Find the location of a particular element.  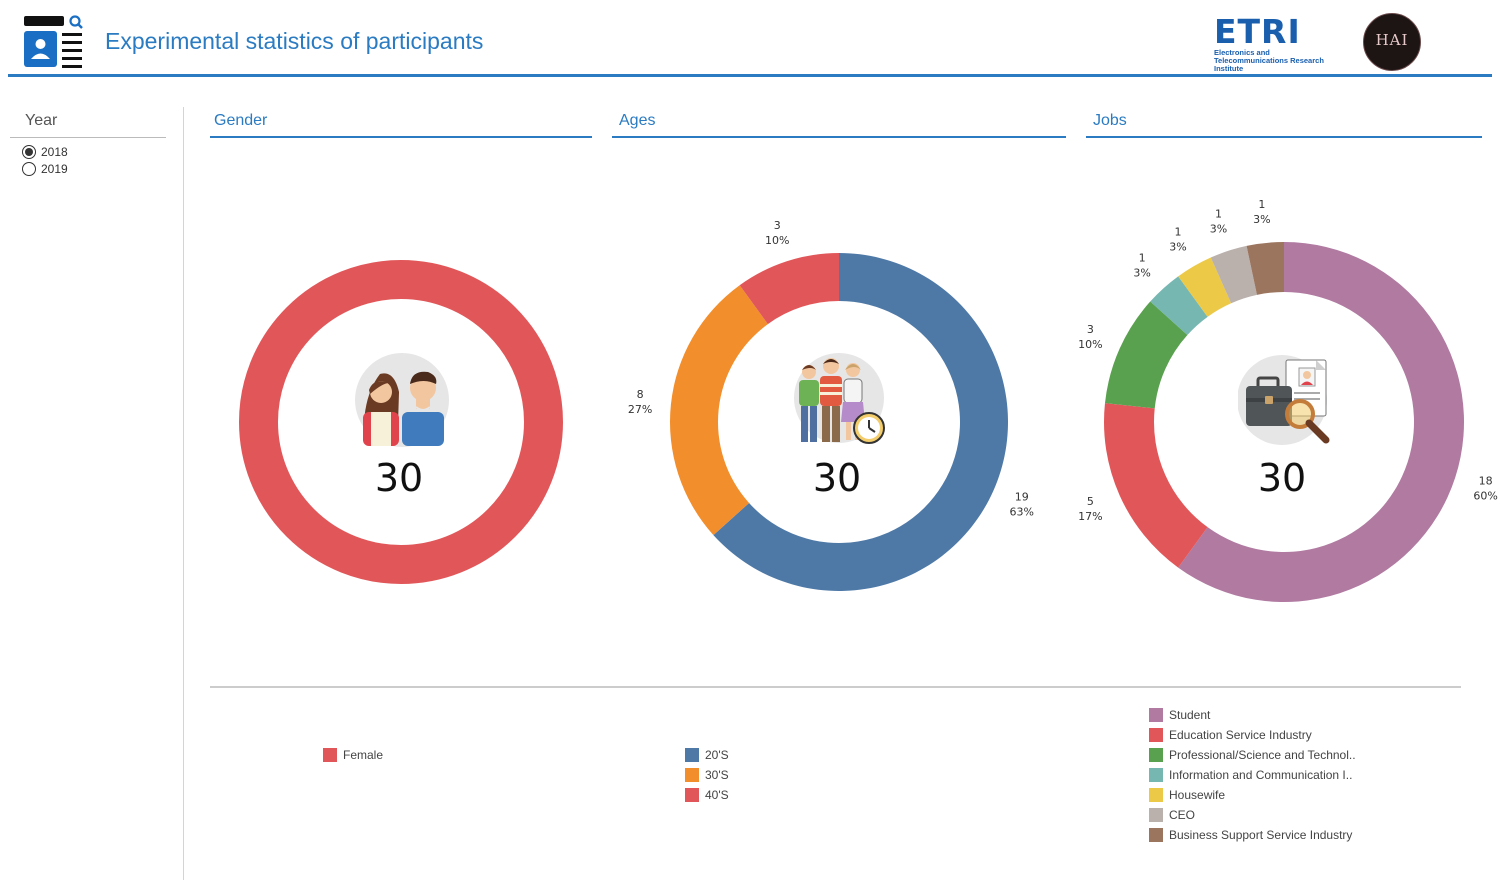

etri-logo-text: ETRI is located at coordinates (1276, 32).